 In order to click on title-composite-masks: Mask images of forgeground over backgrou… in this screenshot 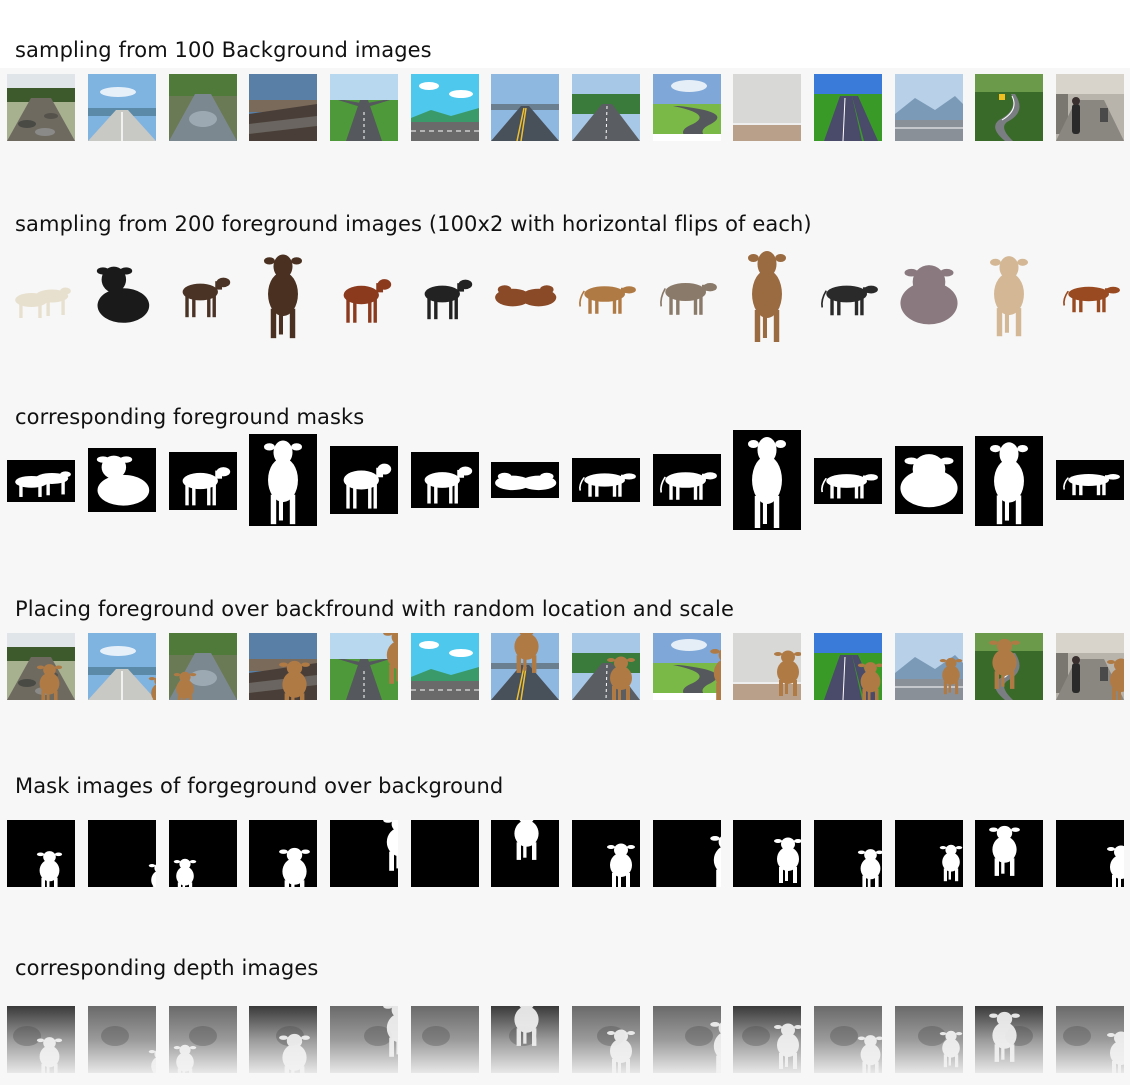, I will do `click(259, 786)`.